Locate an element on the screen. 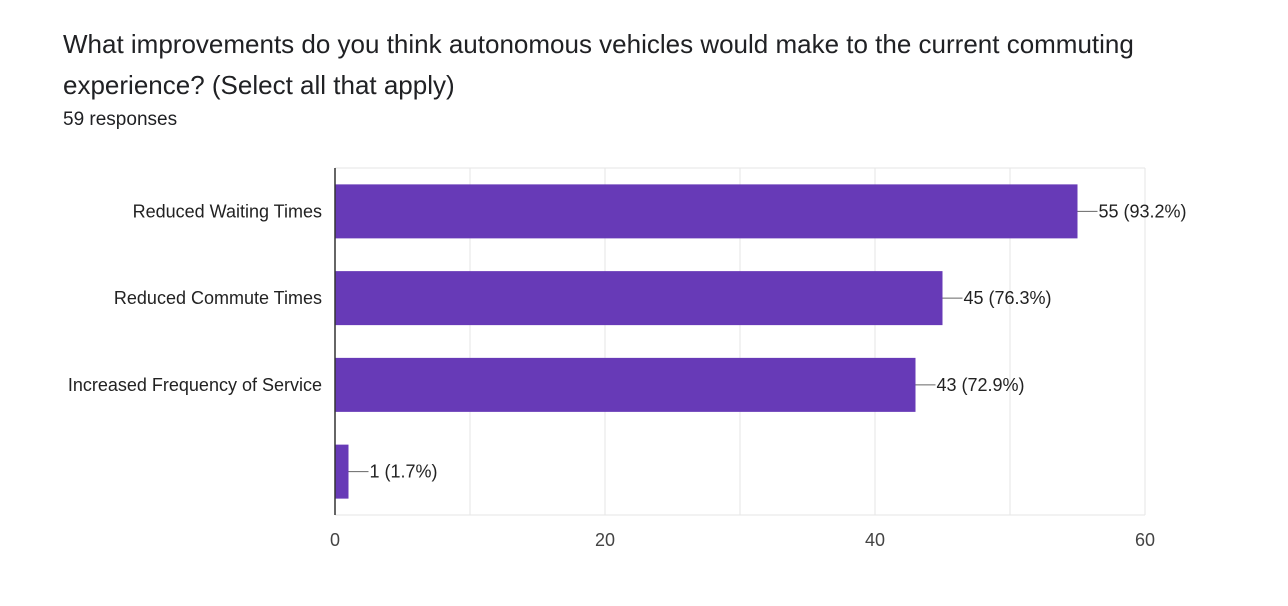 This screenshot has height=606, width=1288. data-label: 45 (76.3%) is located at coordinates (1008, 298).